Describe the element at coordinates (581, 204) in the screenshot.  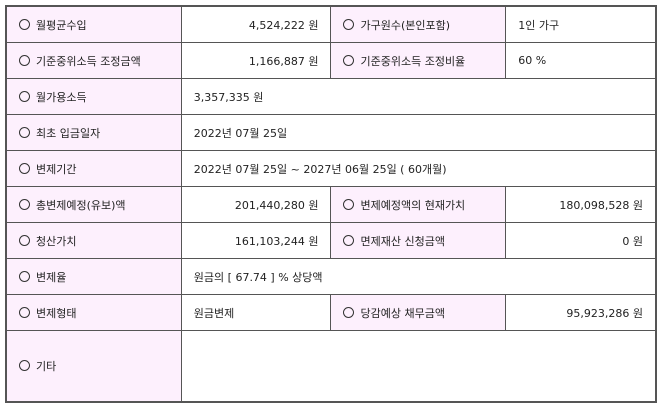
I see `row-value-2: 180,098,528 원` at that location.